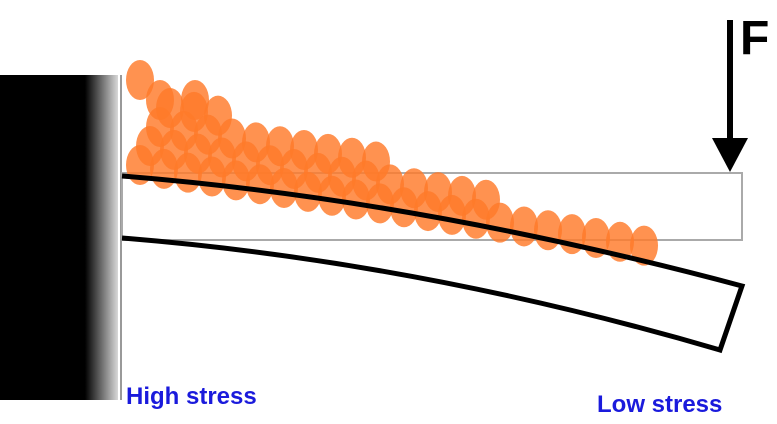 The width and height of the screenshot is (777, 424). I want to click on force-arrow-head, so click(730, 155).